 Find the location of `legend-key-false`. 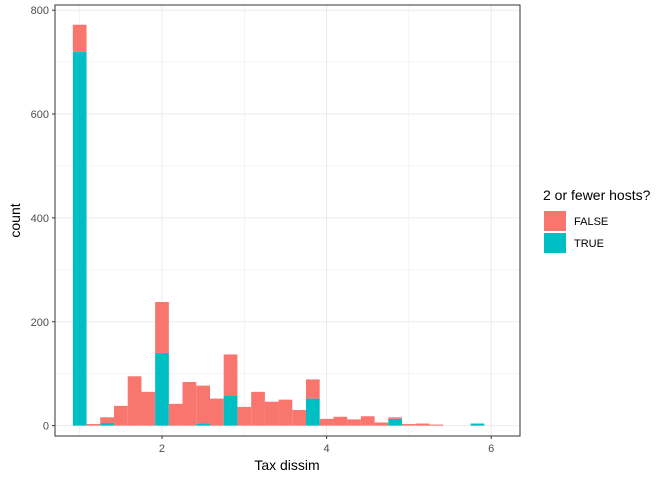

legend-key-false is located at coordinates (555, 221).